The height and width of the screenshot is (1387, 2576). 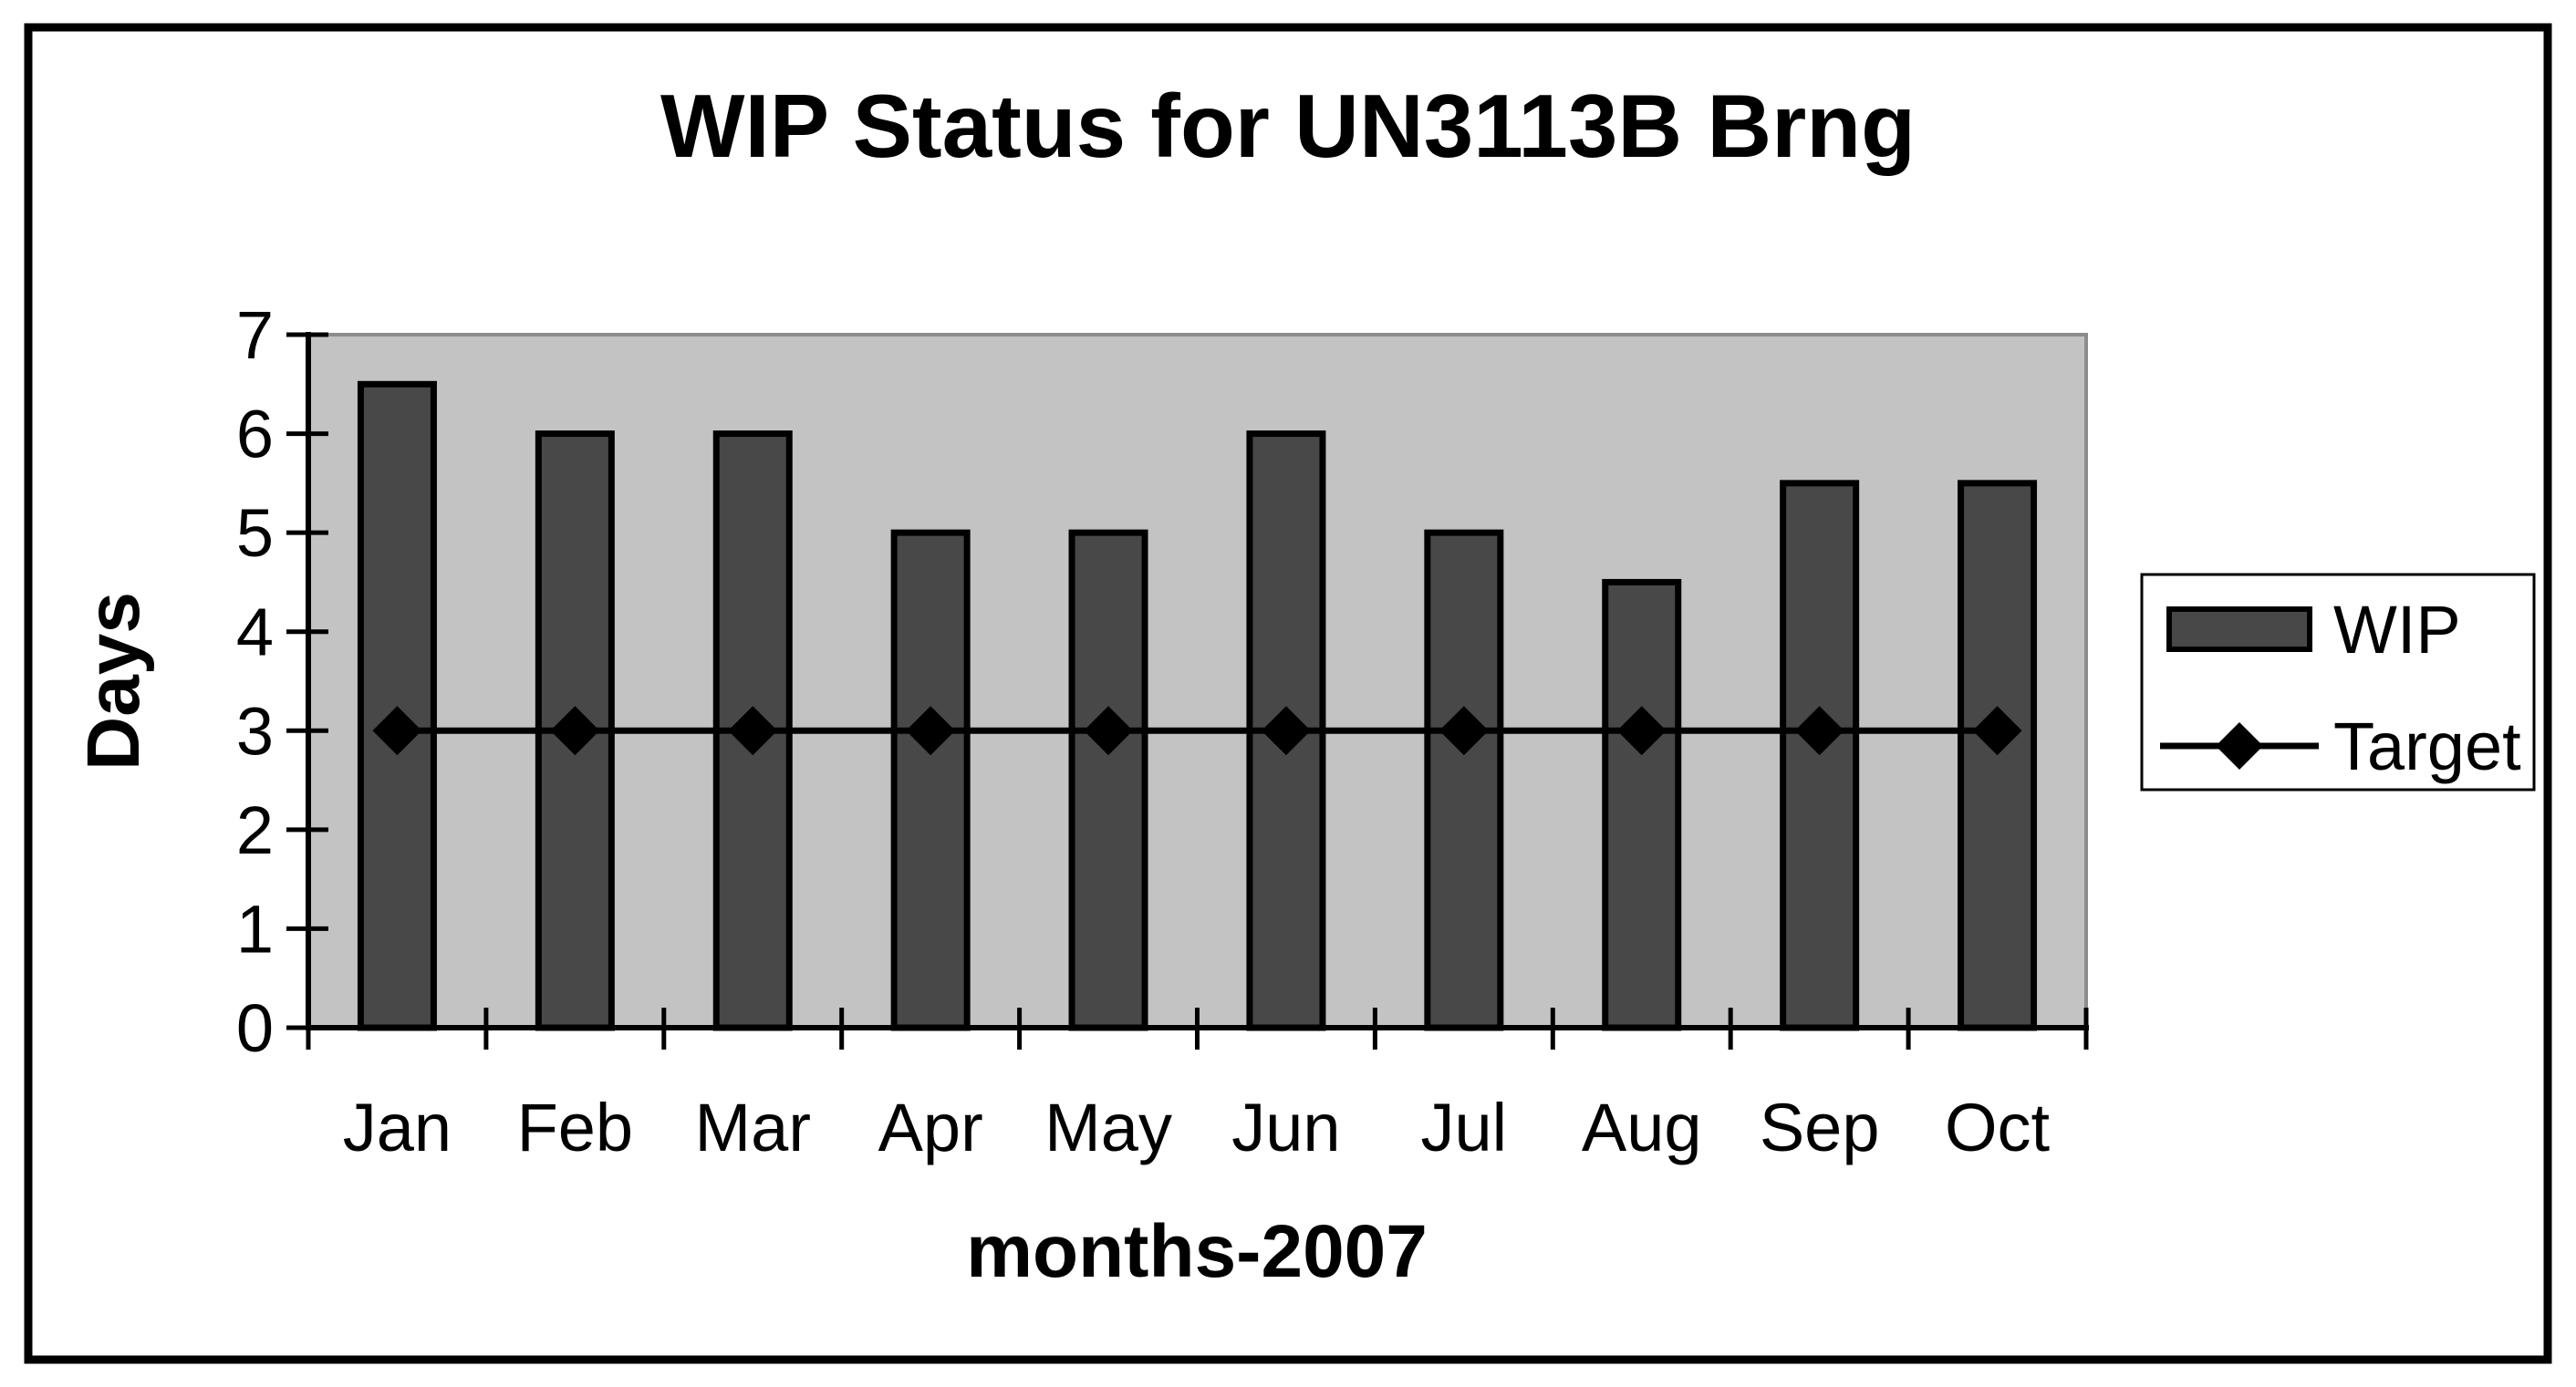 I want to click on x-tick-label-feb: Feb, so click(x=575, y=1128).